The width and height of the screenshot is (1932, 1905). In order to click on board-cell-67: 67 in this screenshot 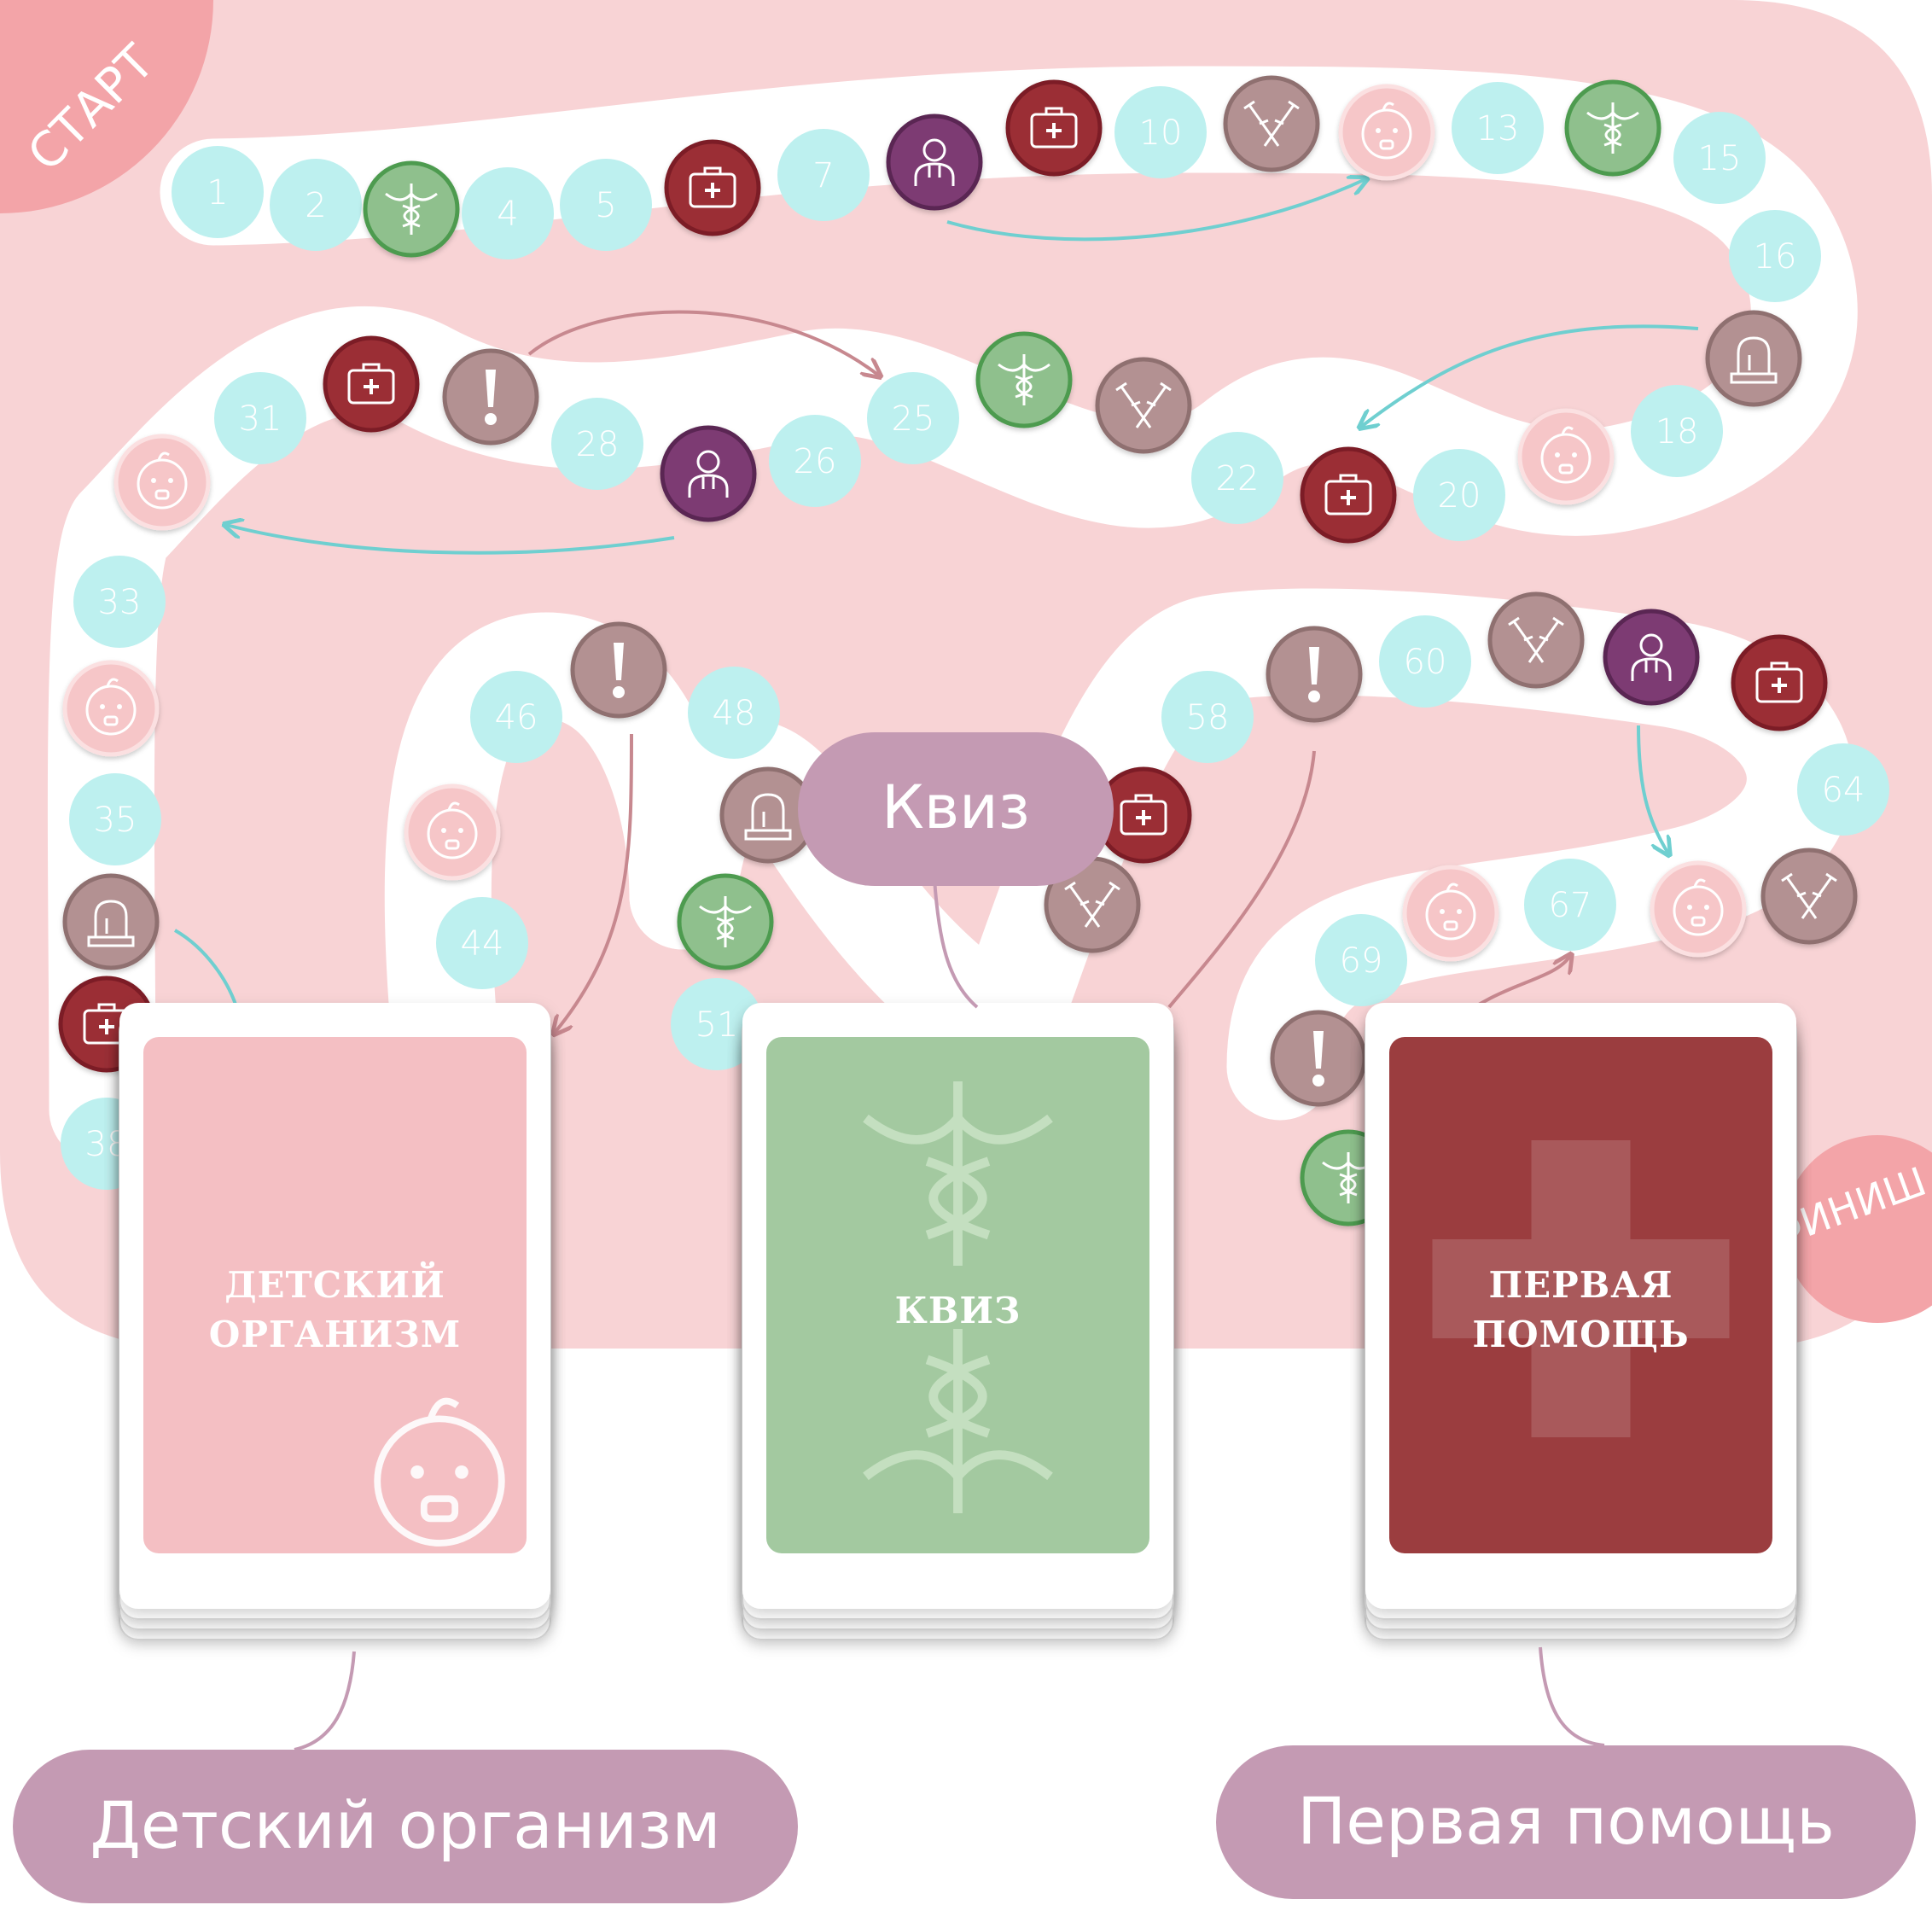, I will do `click(1570, 905)`.